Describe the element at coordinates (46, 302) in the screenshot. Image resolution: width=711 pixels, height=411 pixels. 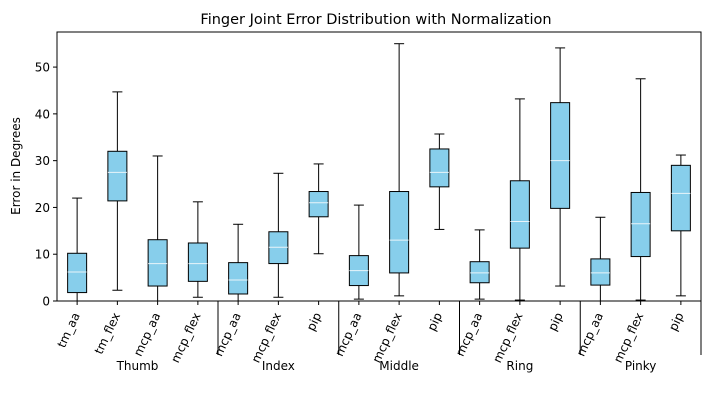
I see `y-tick-label: 0` at that location.